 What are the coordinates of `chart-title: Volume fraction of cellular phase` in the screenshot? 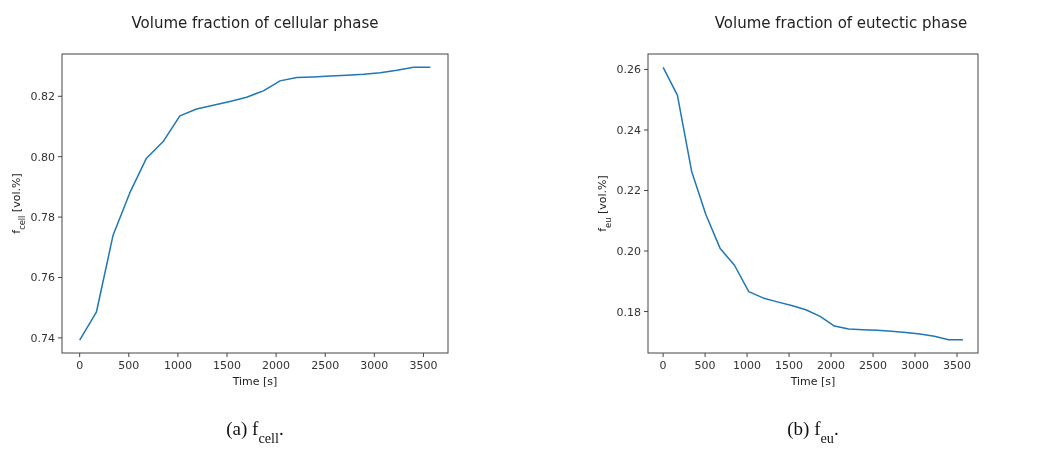 It's located at (255, 23).